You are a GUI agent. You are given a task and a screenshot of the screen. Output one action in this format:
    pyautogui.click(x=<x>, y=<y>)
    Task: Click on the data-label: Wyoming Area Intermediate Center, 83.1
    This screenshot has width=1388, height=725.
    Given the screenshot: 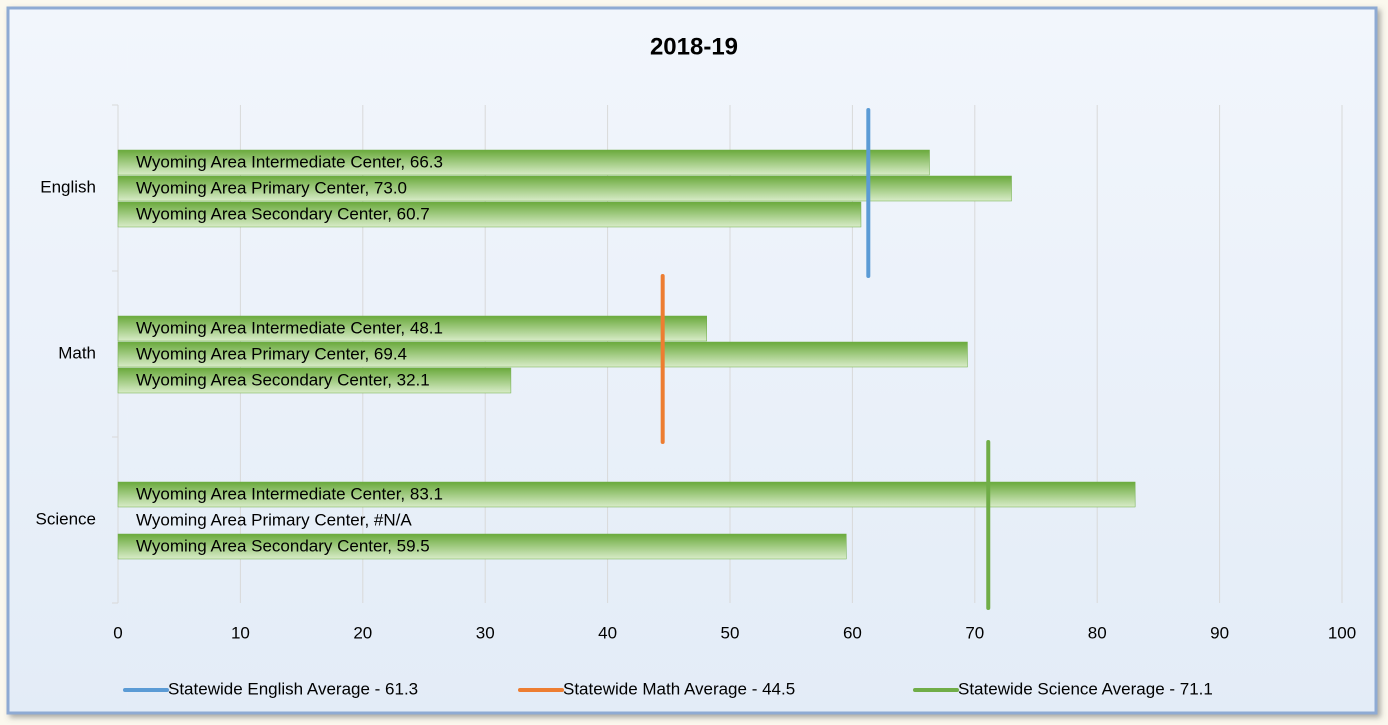 What is the action you would take?
    pyautogui.click(x=289, y=493)
    